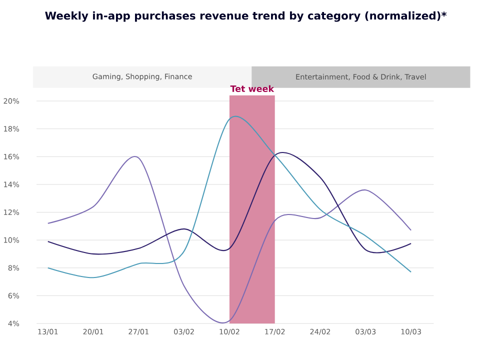 This screenshot has width=480, height=351. What do you see at coordinates (246, 16) in the screenshot?
I see `chart-title: Weekly in-app purchases revenue trend by category (normalized)*` at bounding box center [246, 16].